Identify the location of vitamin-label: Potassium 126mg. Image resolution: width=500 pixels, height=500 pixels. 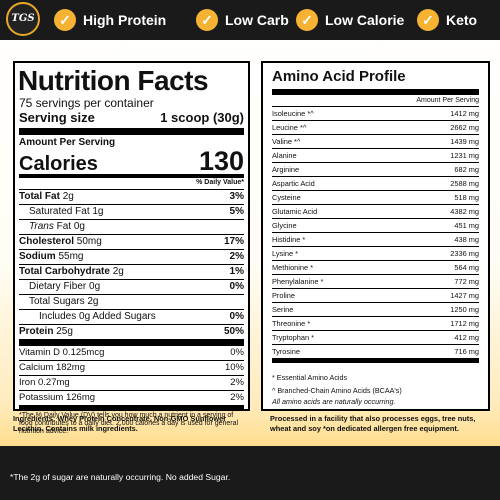
(57, 397).